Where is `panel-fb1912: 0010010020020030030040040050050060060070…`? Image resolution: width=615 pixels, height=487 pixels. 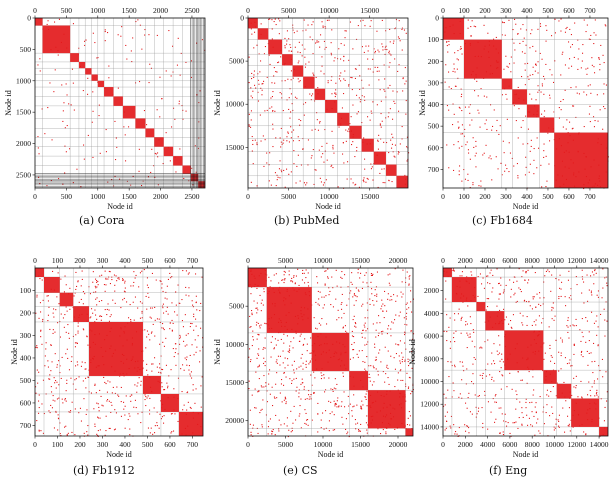
panel-fb1912: 0010010020020030030040040050050060060070… is located at coordinates (107, 357).